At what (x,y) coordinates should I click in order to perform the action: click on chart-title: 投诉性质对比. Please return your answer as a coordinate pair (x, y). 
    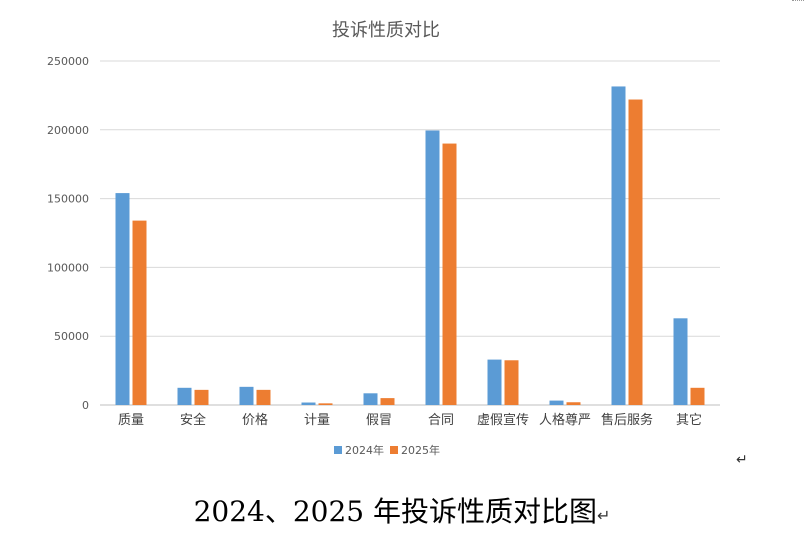
    Looking at the image, I should click on (386, 30).